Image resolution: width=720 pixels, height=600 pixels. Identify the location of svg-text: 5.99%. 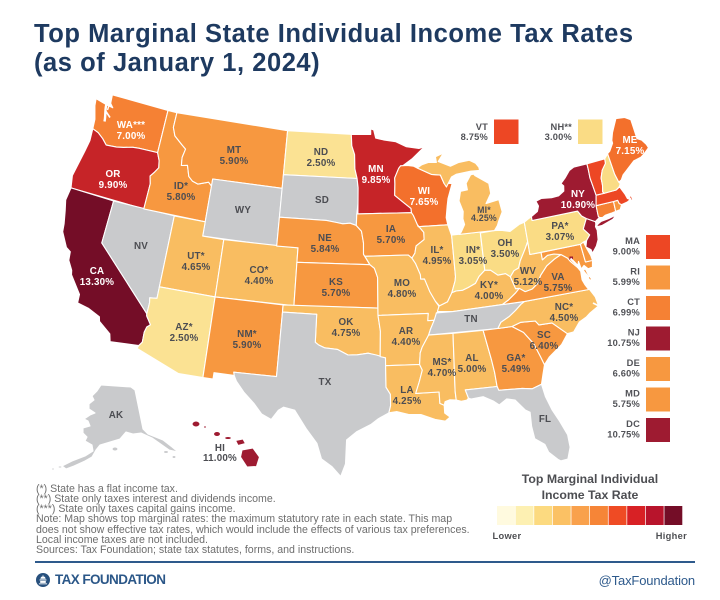
(627, 282).